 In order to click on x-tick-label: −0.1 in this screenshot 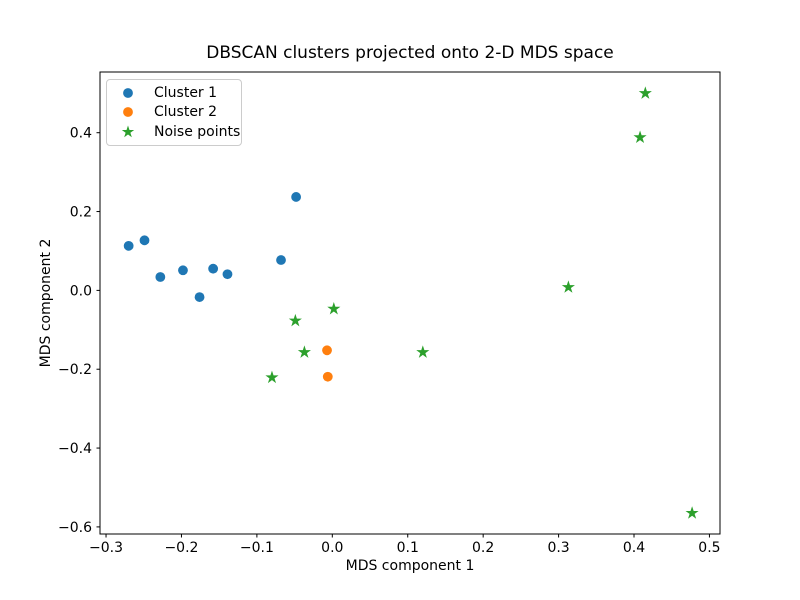, I will do `click(257, 548)`.